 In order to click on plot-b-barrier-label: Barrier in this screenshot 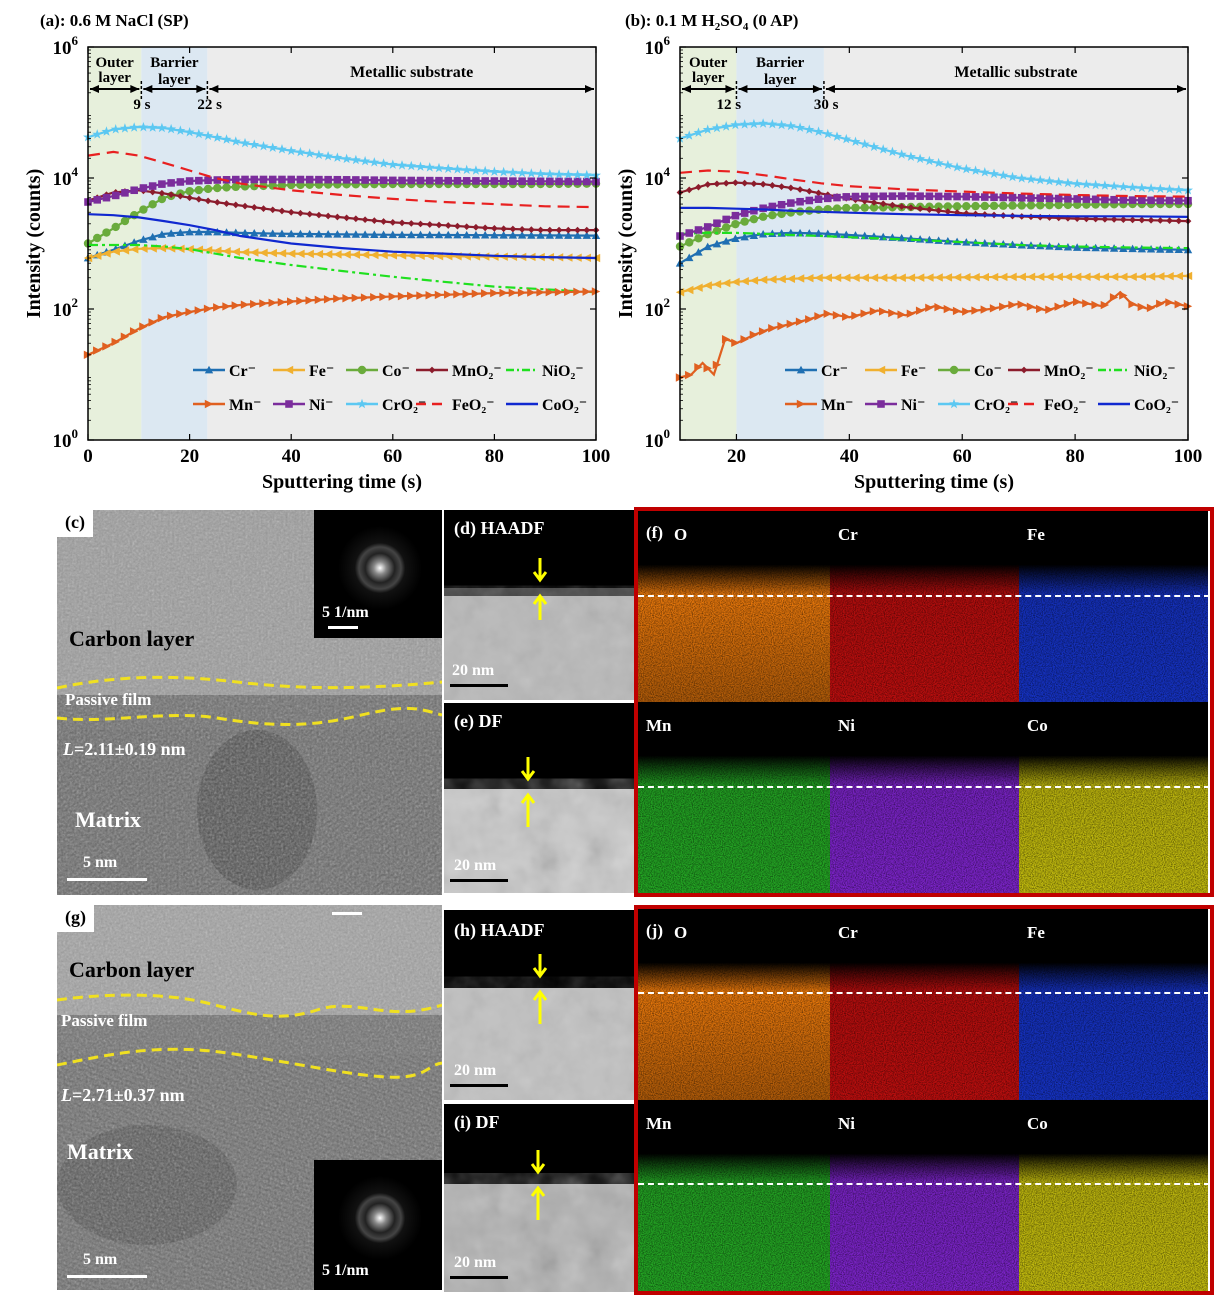, I will do `click(780, 63)`.